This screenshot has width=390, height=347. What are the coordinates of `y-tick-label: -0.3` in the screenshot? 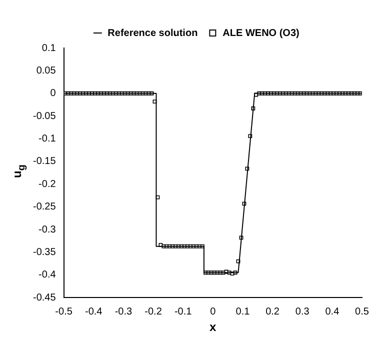 It's located at (47, 230).